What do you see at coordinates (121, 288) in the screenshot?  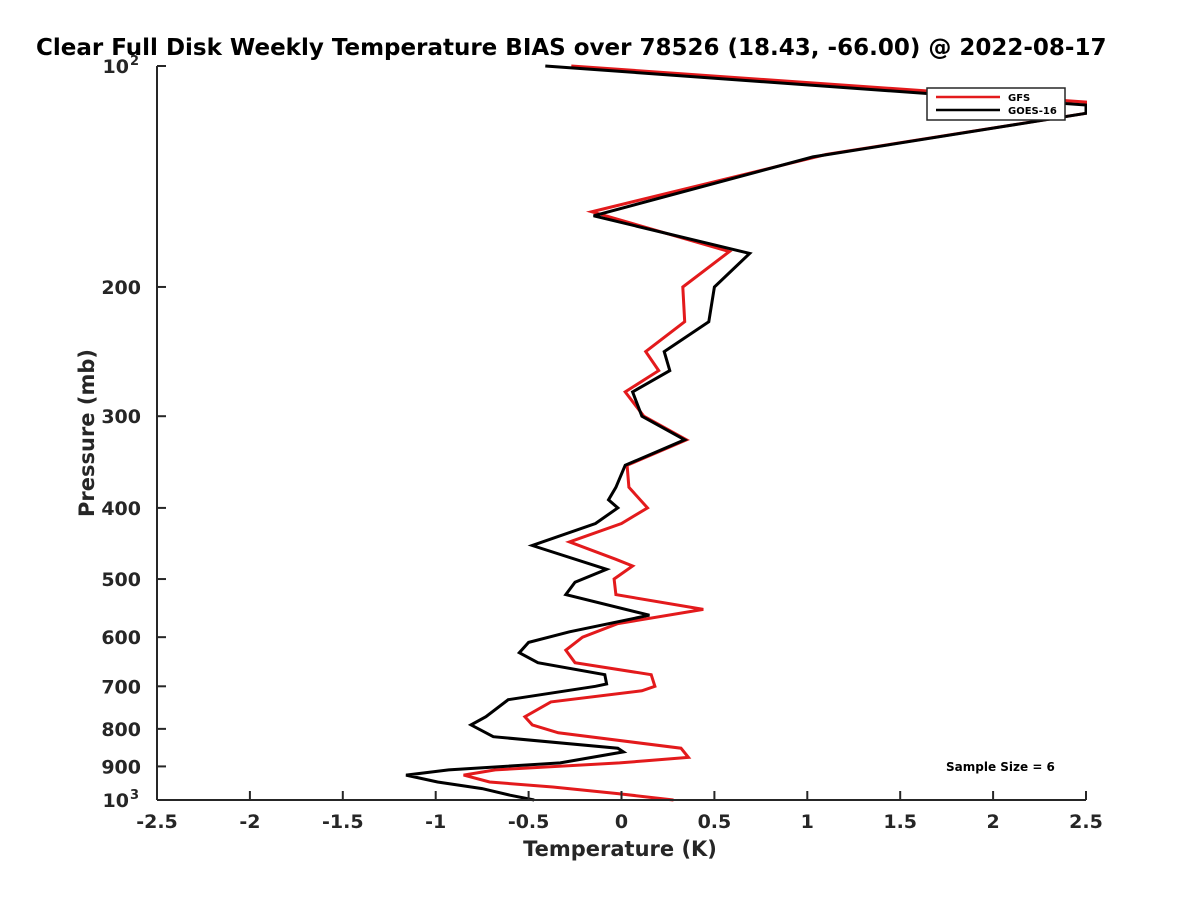 I see `y-tick-label: 200` at bounding box center [121, 288].